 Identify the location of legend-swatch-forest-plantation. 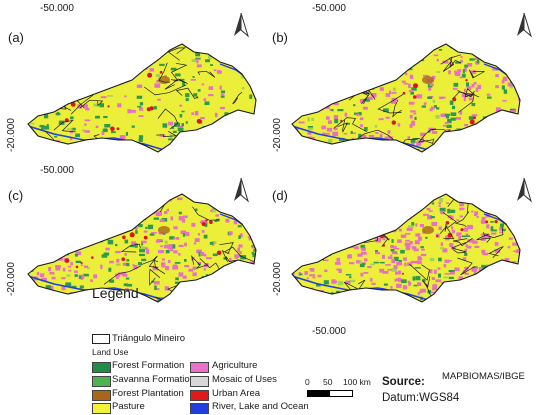
(101, 395).